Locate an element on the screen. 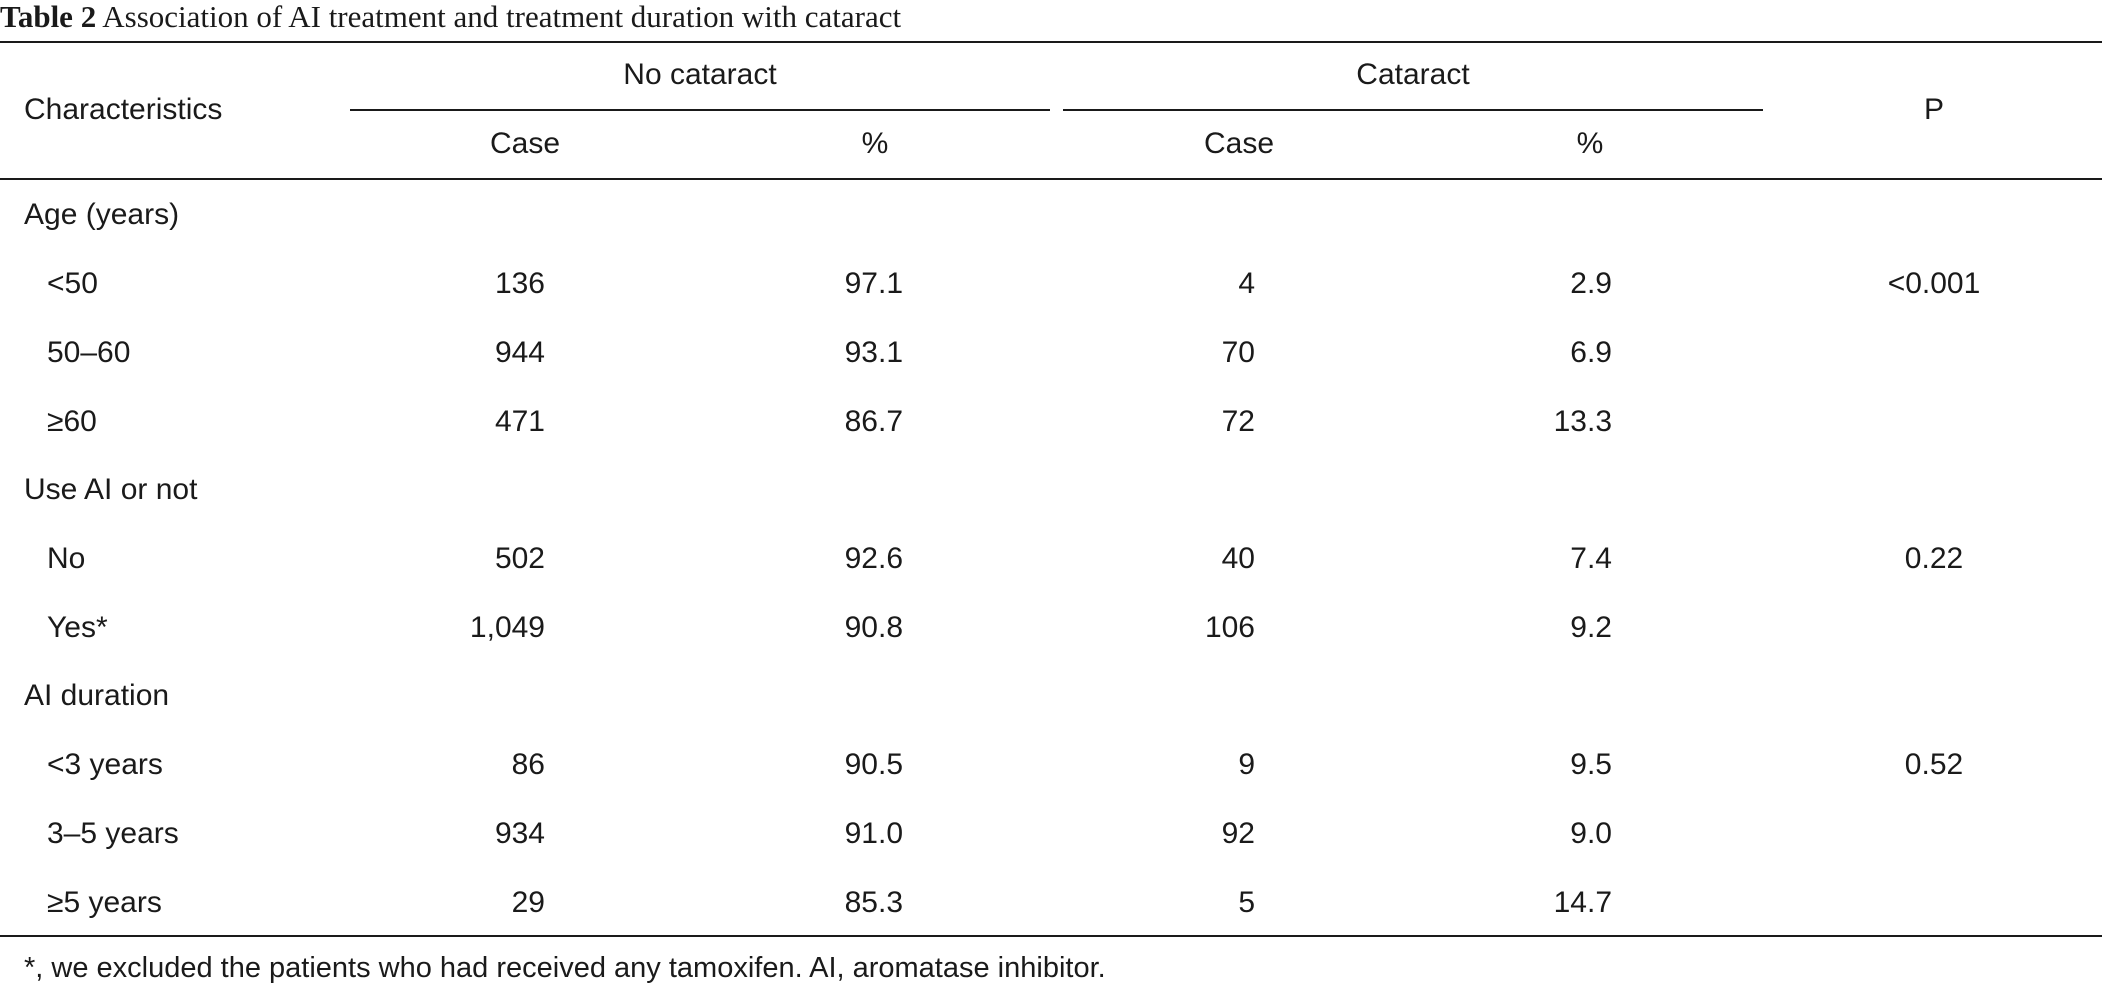  row-p-value: 0.52 is located at coordinates (1934, 764).